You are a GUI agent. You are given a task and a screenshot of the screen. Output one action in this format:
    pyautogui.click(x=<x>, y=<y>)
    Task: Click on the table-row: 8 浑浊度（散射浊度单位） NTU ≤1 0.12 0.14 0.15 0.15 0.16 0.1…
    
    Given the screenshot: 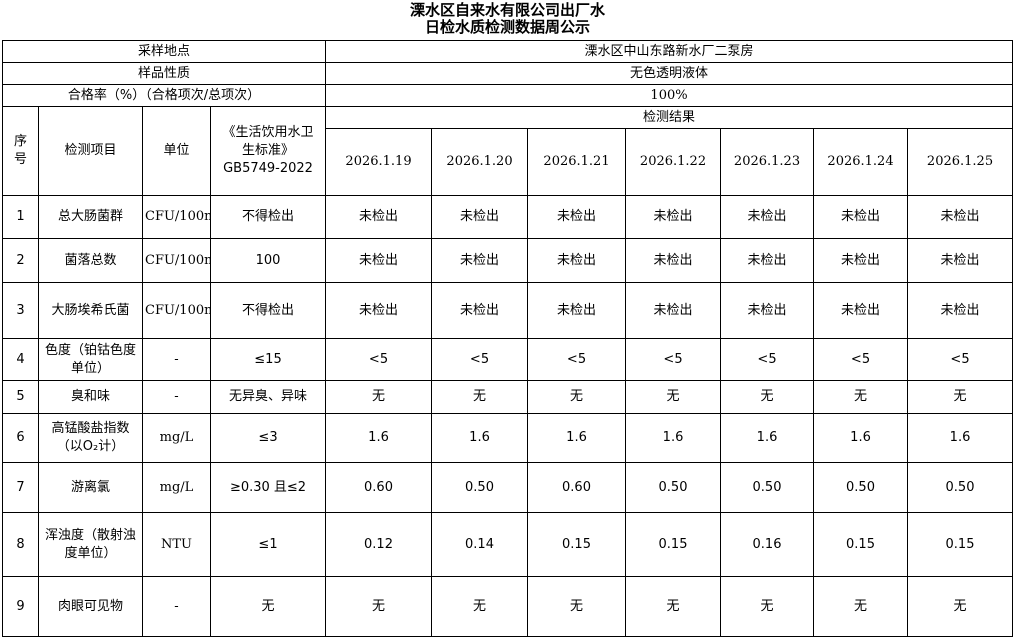 What is the action you would take?
    pyautogui.click(x=508, y=544)
    